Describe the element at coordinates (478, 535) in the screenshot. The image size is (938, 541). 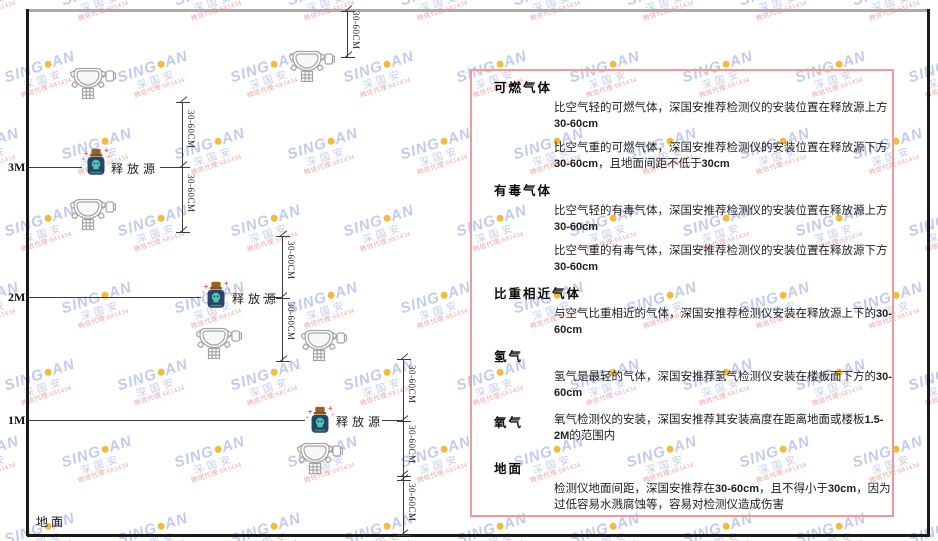
I see `ground-line` at that location.